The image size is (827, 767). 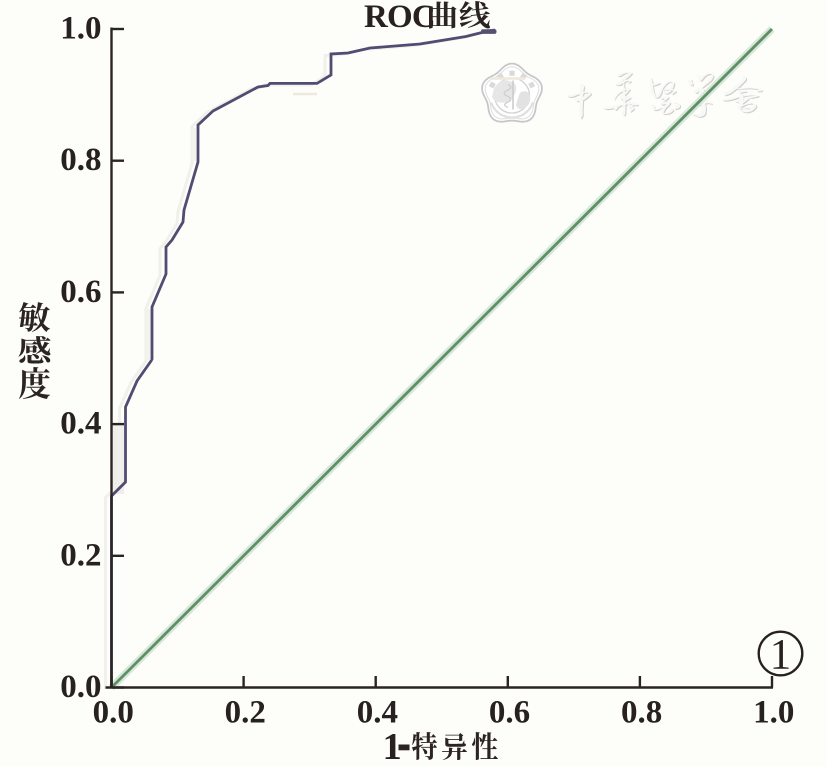 What do you see at coordinates (399, 17) in the screenshot?
I see `svg-text: ROC` at bounding box center [399, 17].